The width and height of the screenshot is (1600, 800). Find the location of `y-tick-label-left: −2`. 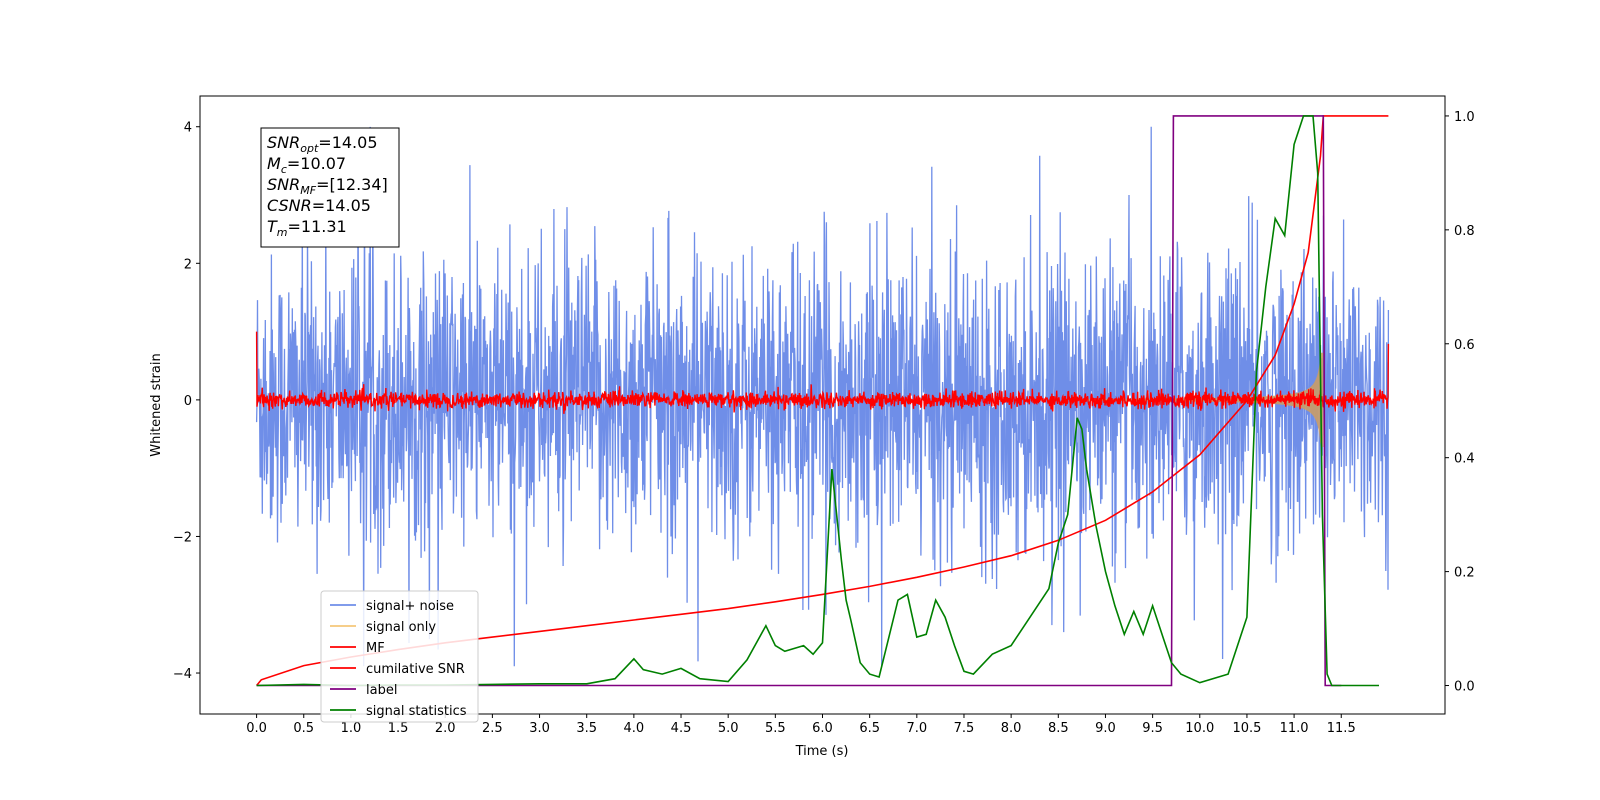

y-tick-label-left: −2 is located at coordinates (182, 537).